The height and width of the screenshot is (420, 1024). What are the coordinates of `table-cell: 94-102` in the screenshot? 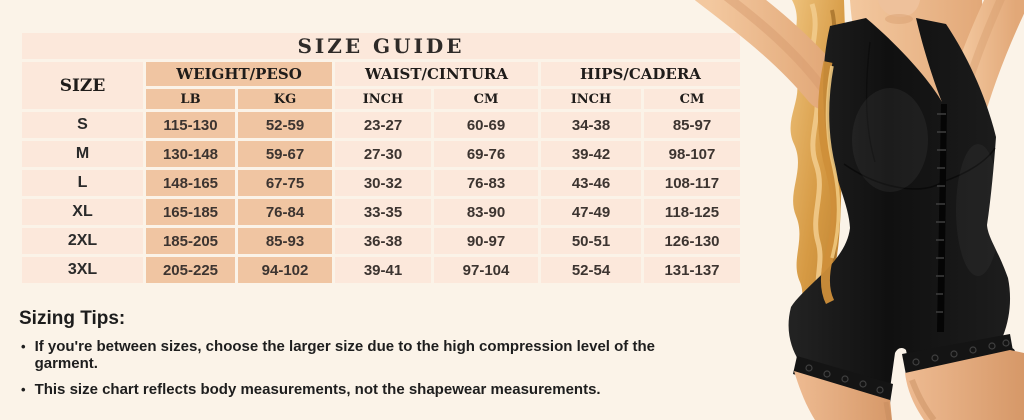 It's located at (285, 270).